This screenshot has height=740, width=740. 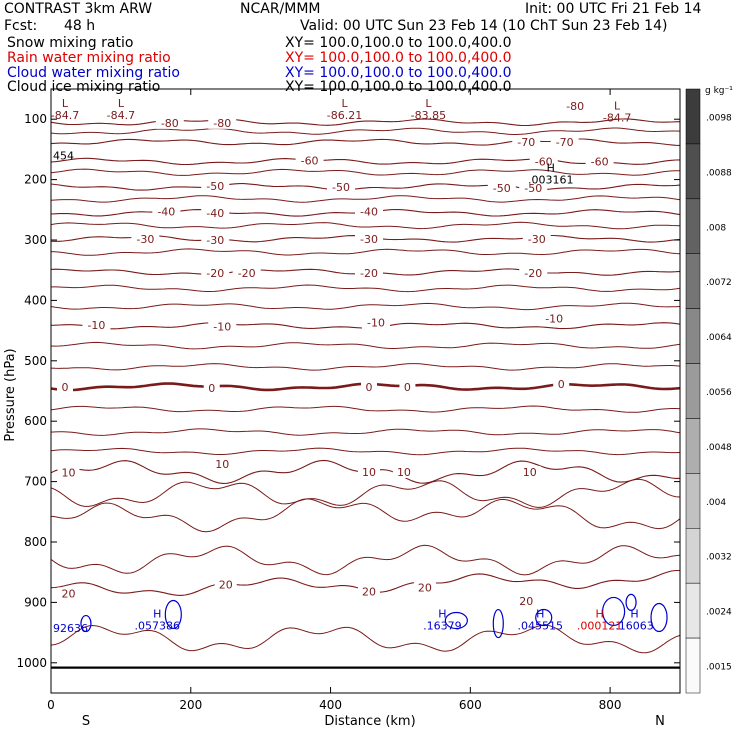 What do you see at coordinates (70, 628) in the screenshot?
I see `edge-value: 92636` at bounding box center [70, 628].